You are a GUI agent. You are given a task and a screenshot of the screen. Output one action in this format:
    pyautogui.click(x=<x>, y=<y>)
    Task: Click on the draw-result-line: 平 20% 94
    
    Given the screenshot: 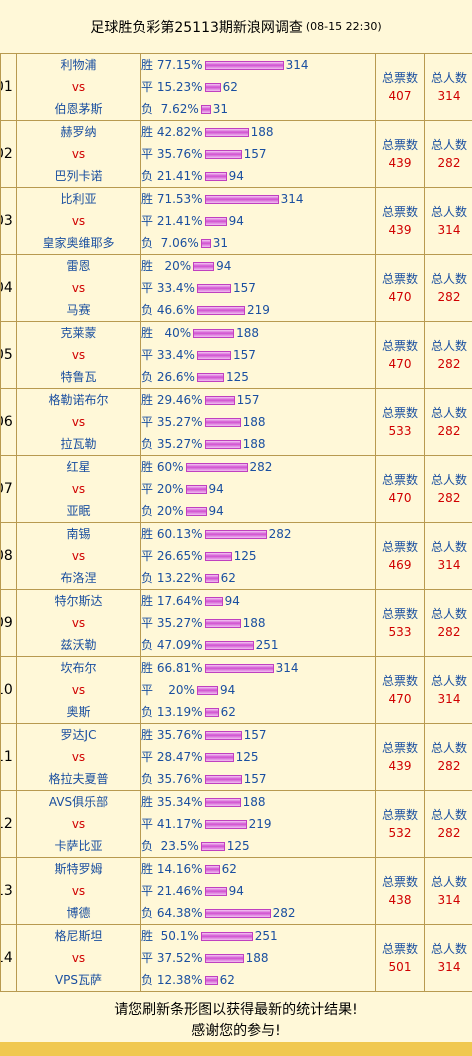 What is the action you would take?
    pyautogui.click(x=258, y=489)
    